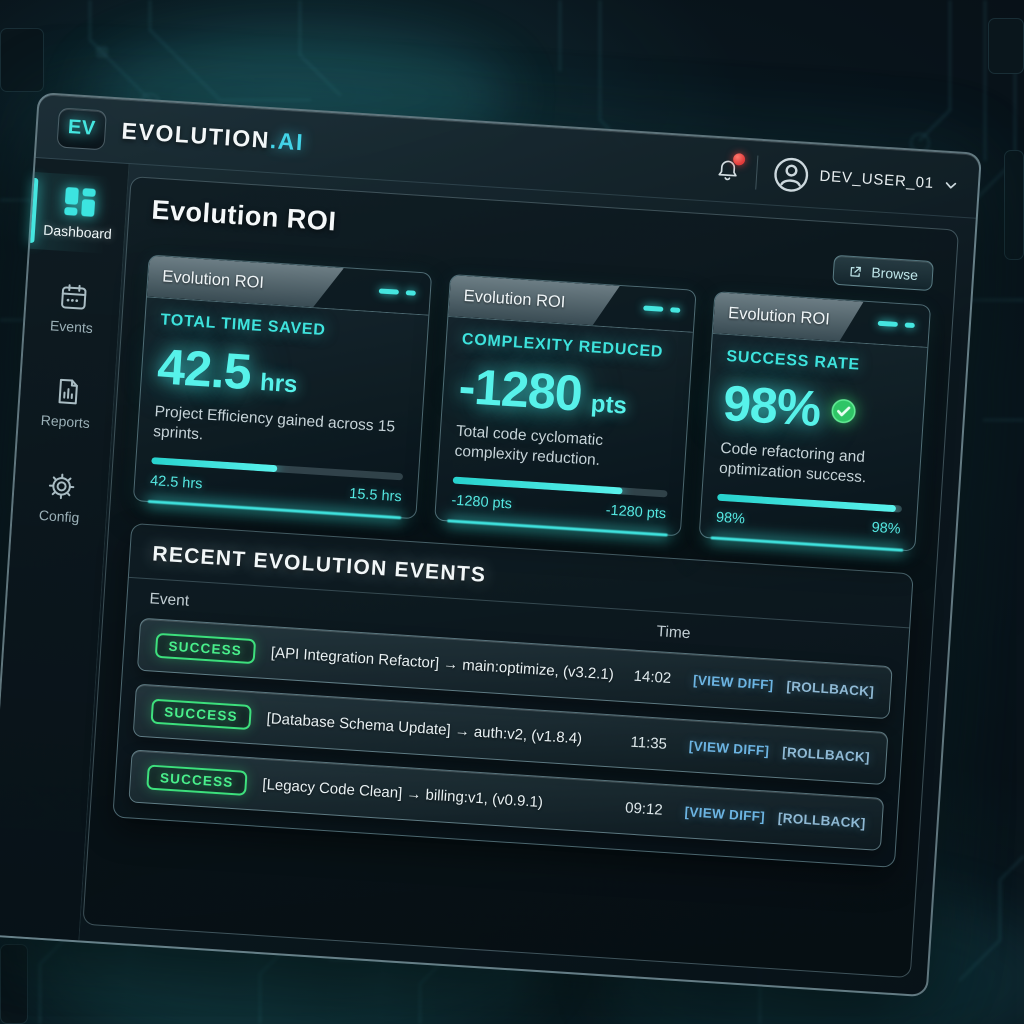 The height and width of the screenshot is (1024, 1024). What do you see at coordinates (68, 391) in the screenshot?
I see `report-icon` at bounding box center [68, 391].